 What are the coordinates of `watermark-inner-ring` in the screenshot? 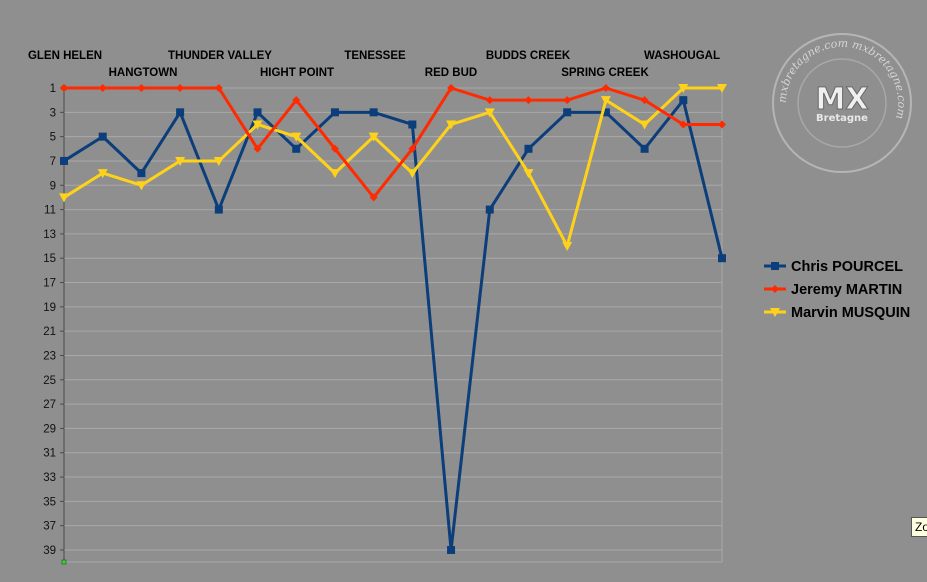 It's located at (842, 103).